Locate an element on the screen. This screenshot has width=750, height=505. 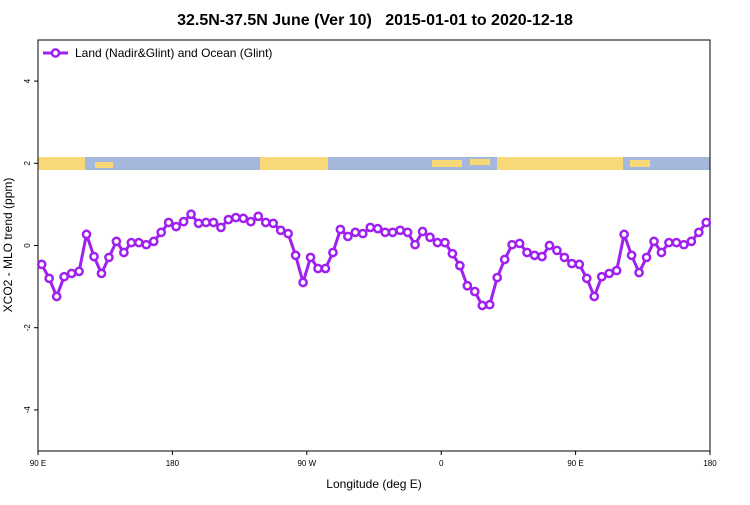
x-tick-label: 90 W is located at coordinates (306, 463).